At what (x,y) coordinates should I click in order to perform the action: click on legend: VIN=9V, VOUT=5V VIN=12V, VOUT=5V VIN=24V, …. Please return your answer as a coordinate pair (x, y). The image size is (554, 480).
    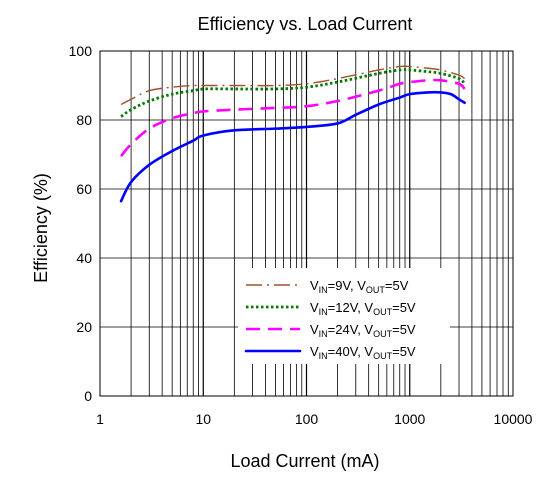
    Looking at the image, I should click on (344, 316).